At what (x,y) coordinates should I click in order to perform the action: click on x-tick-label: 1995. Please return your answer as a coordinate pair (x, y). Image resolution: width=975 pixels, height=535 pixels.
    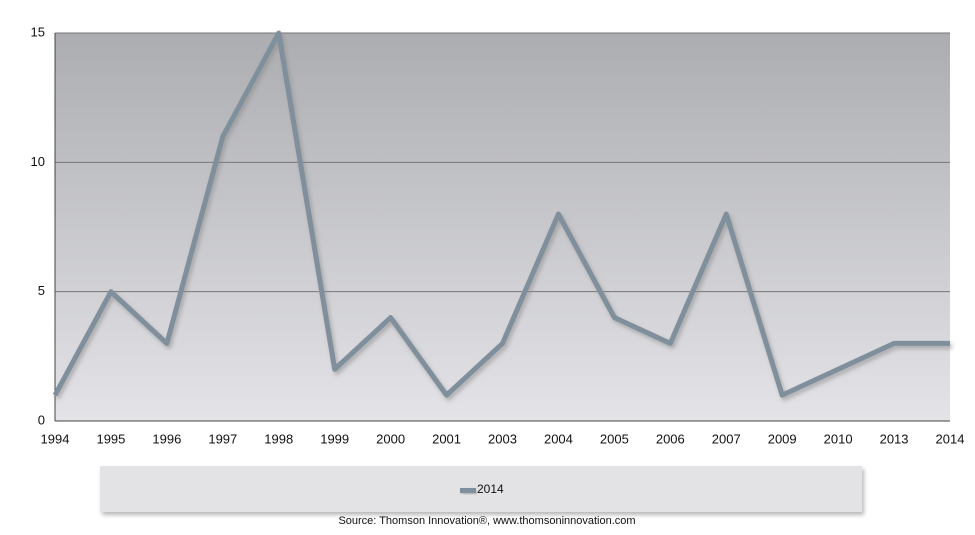
    Looking at the image, I should click on (110, 438).